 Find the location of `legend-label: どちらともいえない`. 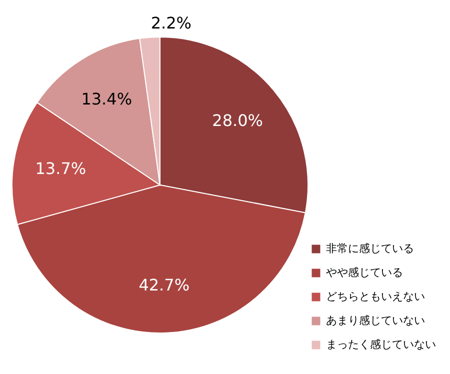

legend-label: どちらともいえない is located at coordinates (375, 296).